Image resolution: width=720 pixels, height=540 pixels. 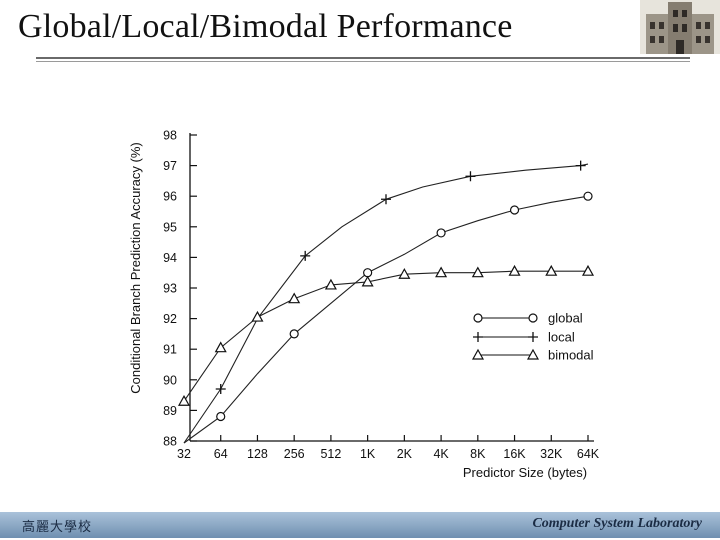 I want to click on y-tick-label: 95, so click(x=170, y=227).